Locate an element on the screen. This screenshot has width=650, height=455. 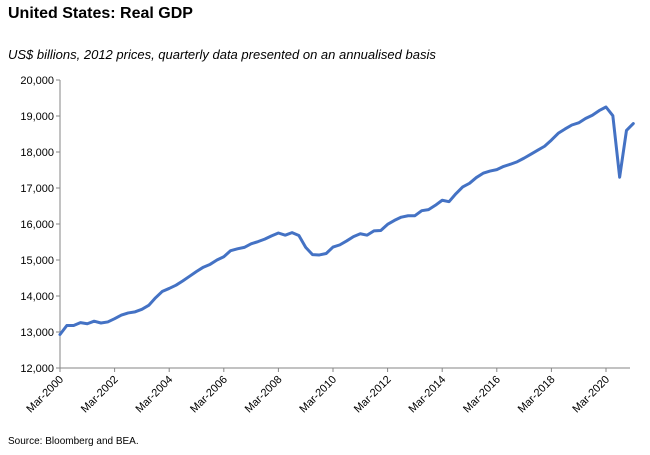
x-tick-label: Mar-2012 is located at coordinates (373, 395).